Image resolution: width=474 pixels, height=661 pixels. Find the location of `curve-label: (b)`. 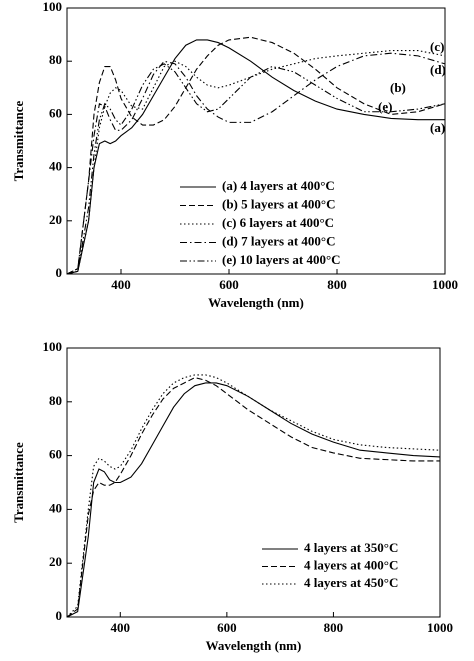

curve-label: (b) is located at coordinates (398, 87).